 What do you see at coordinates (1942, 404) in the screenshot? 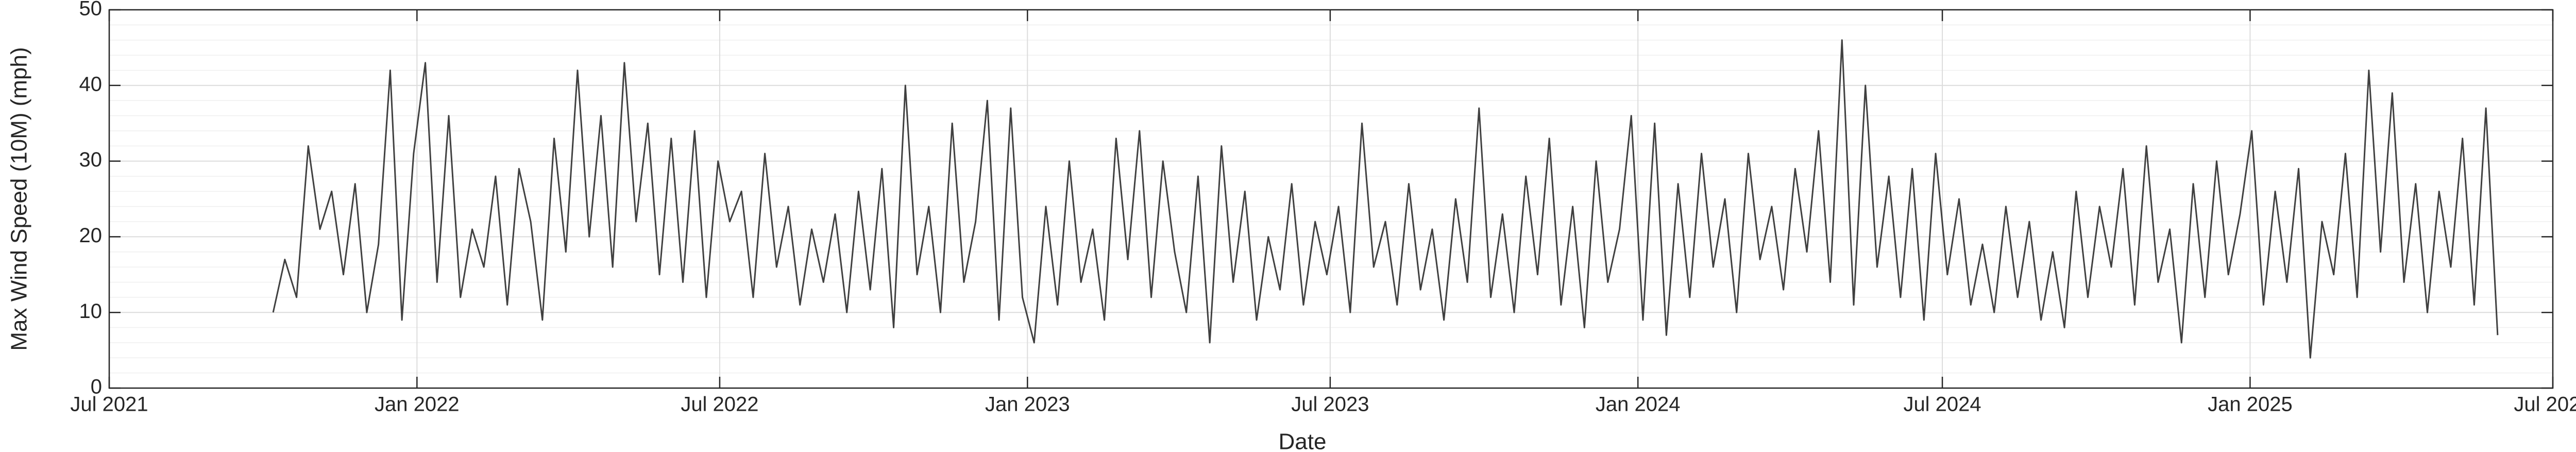
I see `x-tick-label: Jul 2024` at bounding box center [1942, 404].